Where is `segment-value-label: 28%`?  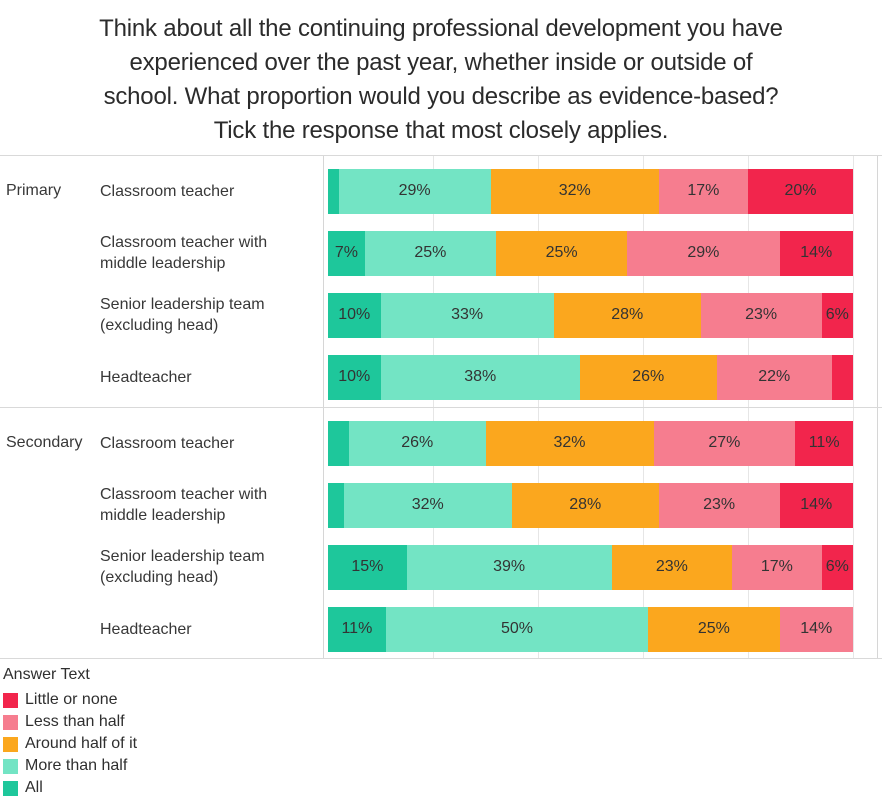
segment-value-label: 28% is located at coordinates (585, 504).